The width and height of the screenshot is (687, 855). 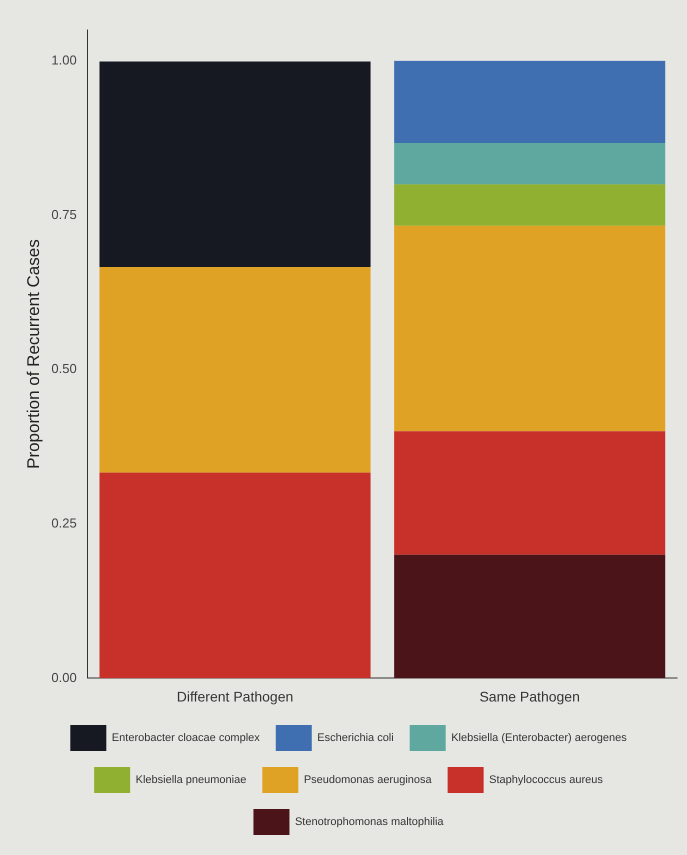 I want to click on legend-label: Klebsiella pneumoniae, so click(x=191, y=780).